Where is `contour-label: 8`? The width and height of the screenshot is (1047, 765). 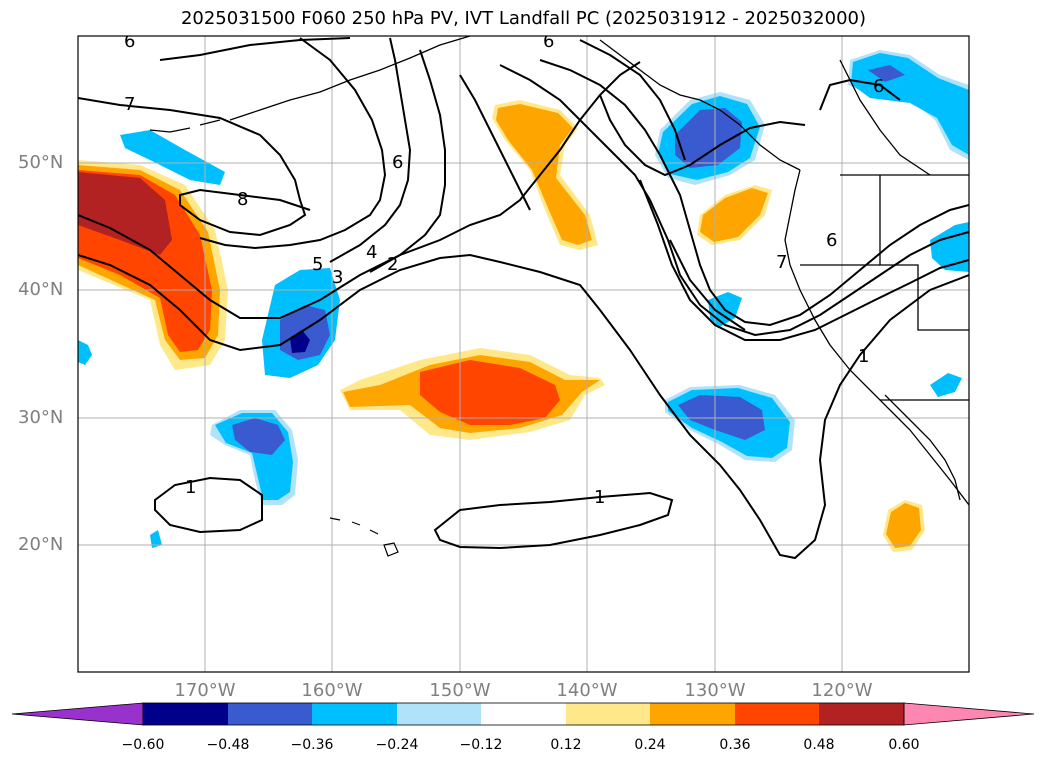 contour-label: 8 is located at coordinates (242, 199).